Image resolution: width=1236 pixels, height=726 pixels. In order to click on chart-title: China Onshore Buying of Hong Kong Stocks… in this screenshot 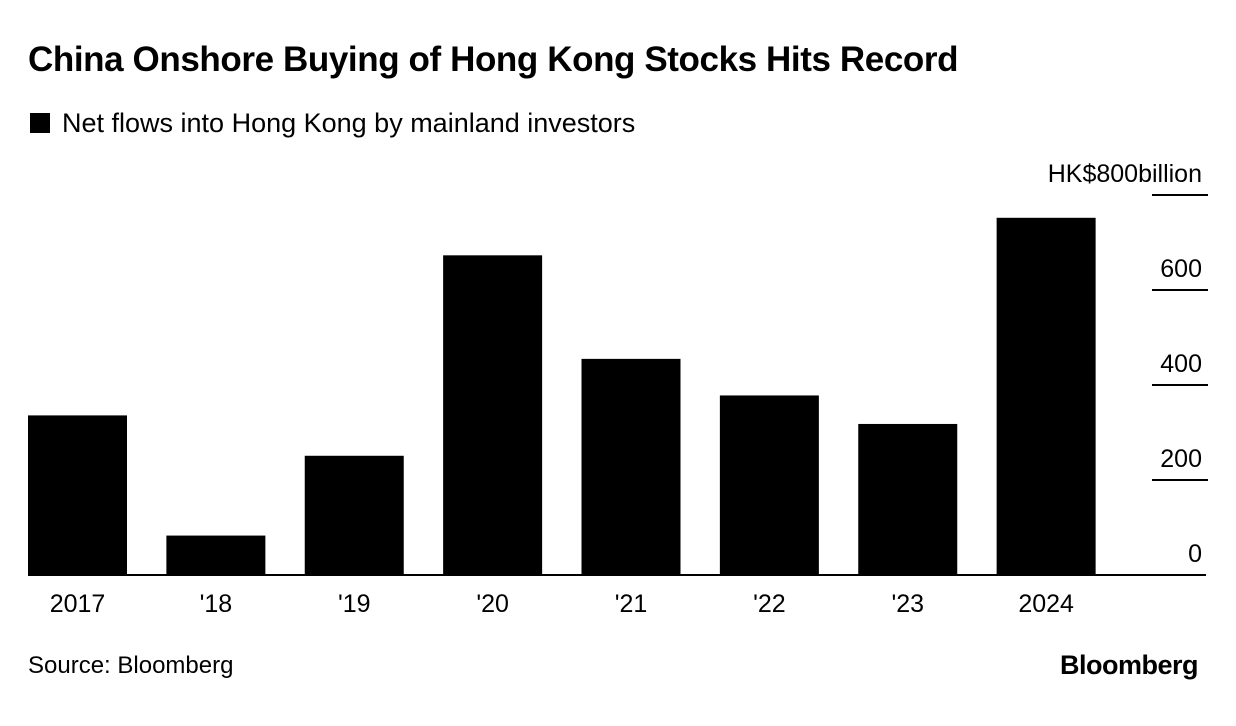, I will do `click(493, 59)`.